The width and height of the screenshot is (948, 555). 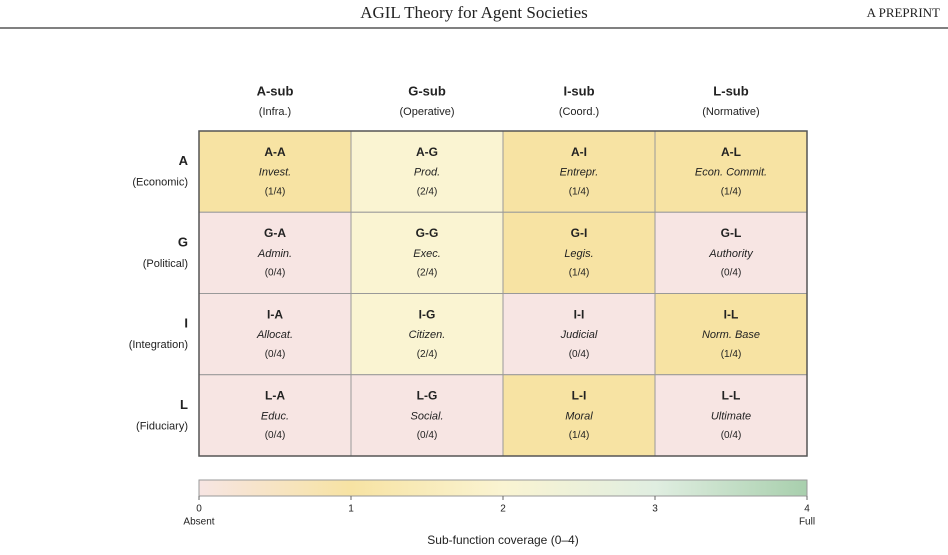 I want to click on row-label: G, so click(x=183, y=241).